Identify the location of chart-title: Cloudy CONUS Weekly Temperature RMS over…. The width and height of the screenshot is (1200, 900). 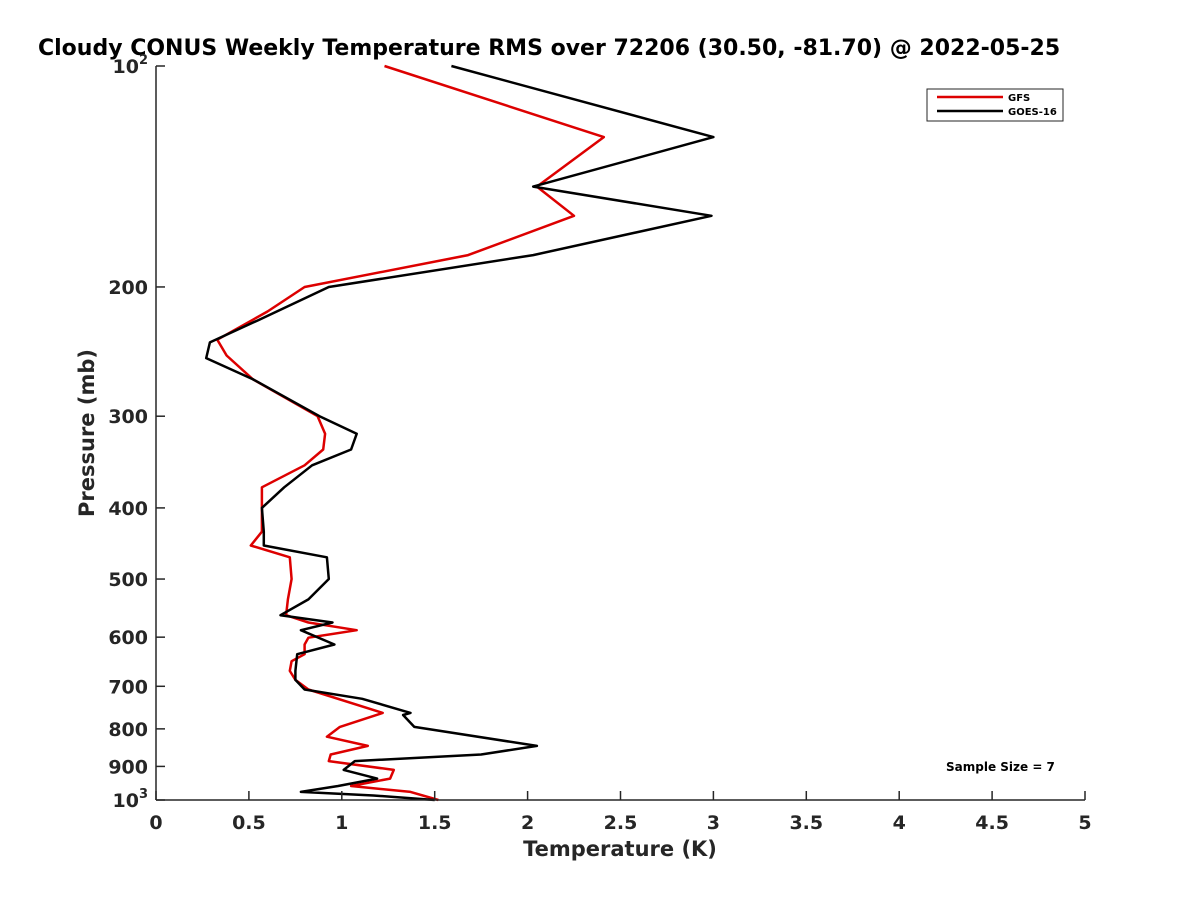
(549, 48).